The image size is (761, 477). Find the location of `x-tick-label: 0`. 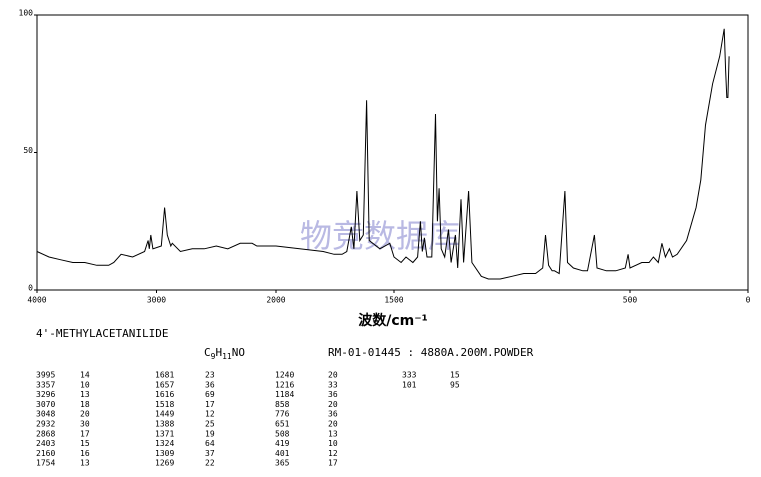

x-tick-label: 0 is located at coordinates (748, 300).